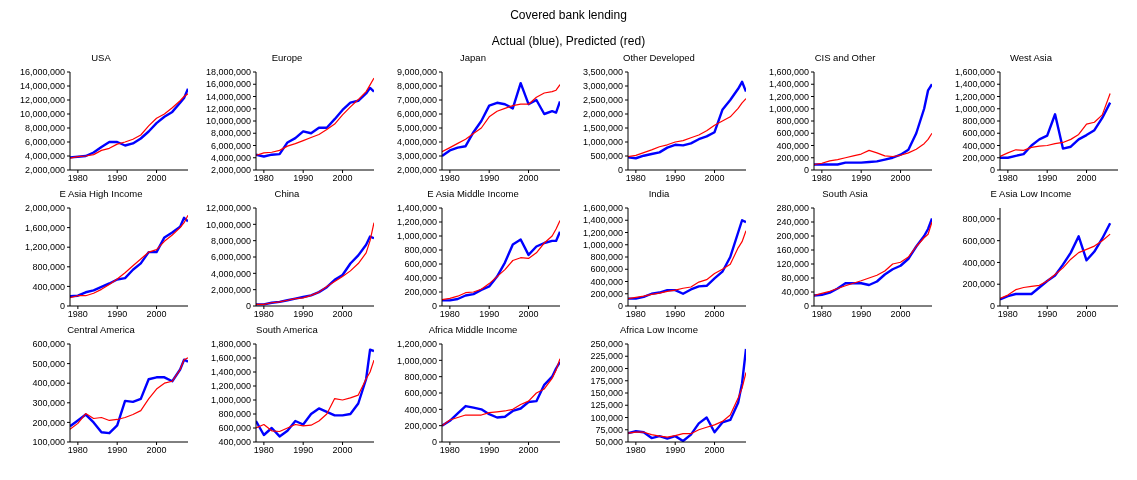  Describe the element at coordinates (473, 330) in the screenshot. I see `chart-title: Africa Middle Income` at that location.